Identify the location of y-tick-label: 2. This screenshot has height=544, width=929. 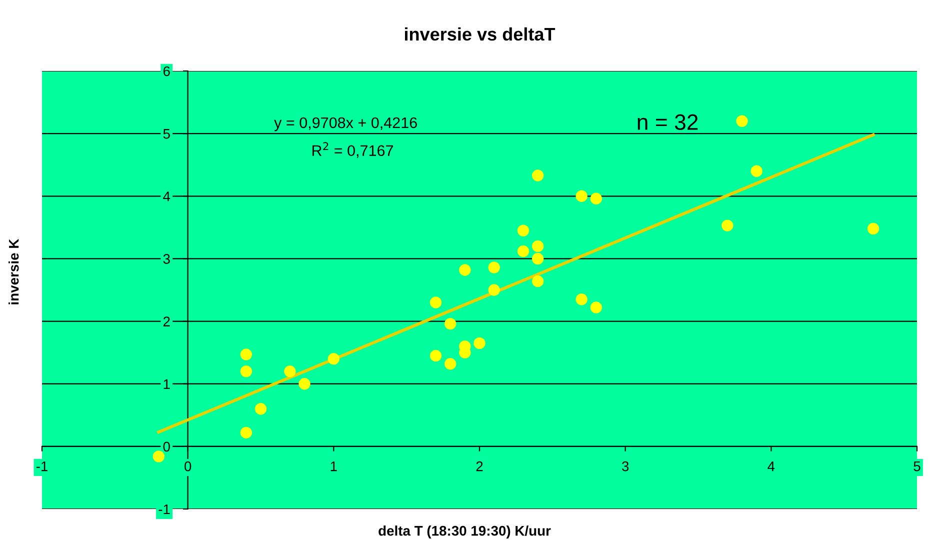
(166, 321).